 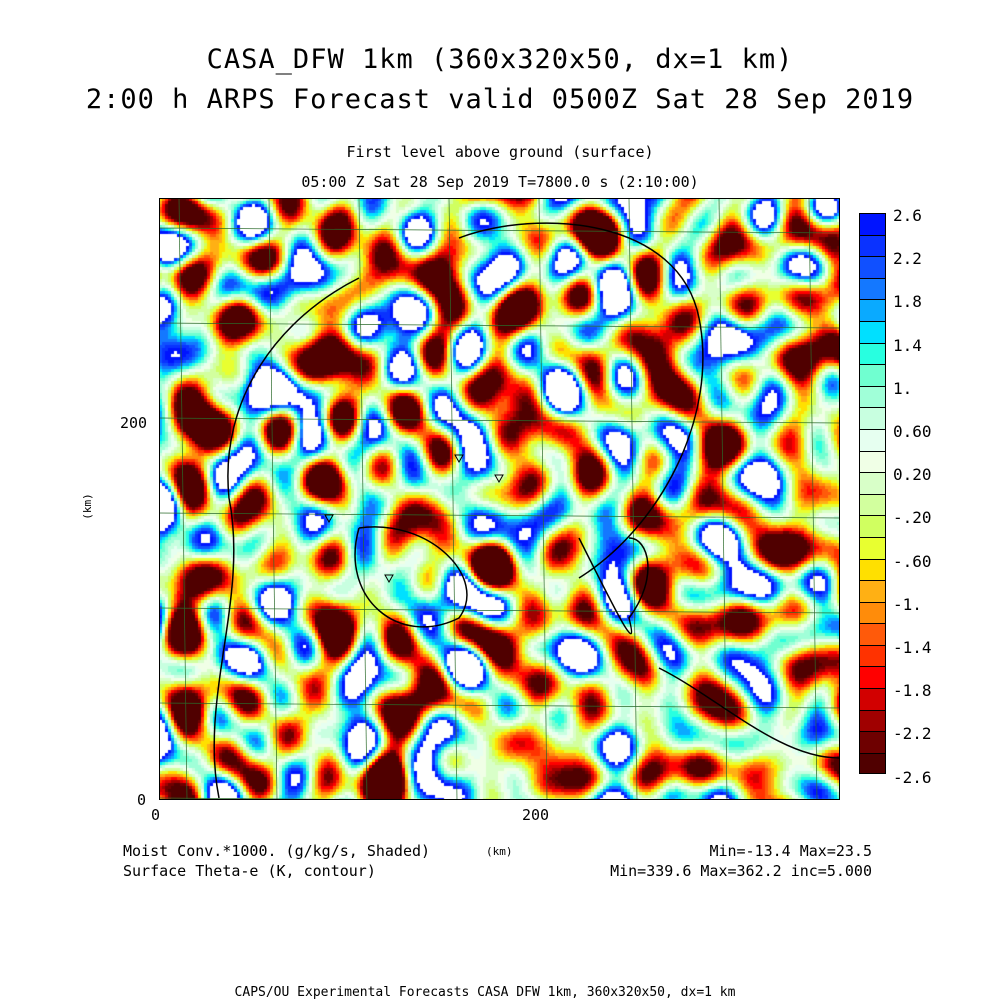 What do you see at coordinates (500, 59) in the screenshot?
I see `title-line-1: CASA_DFW 1km (360x320x50, dx=1 km)` at bounding box center [500, 59].